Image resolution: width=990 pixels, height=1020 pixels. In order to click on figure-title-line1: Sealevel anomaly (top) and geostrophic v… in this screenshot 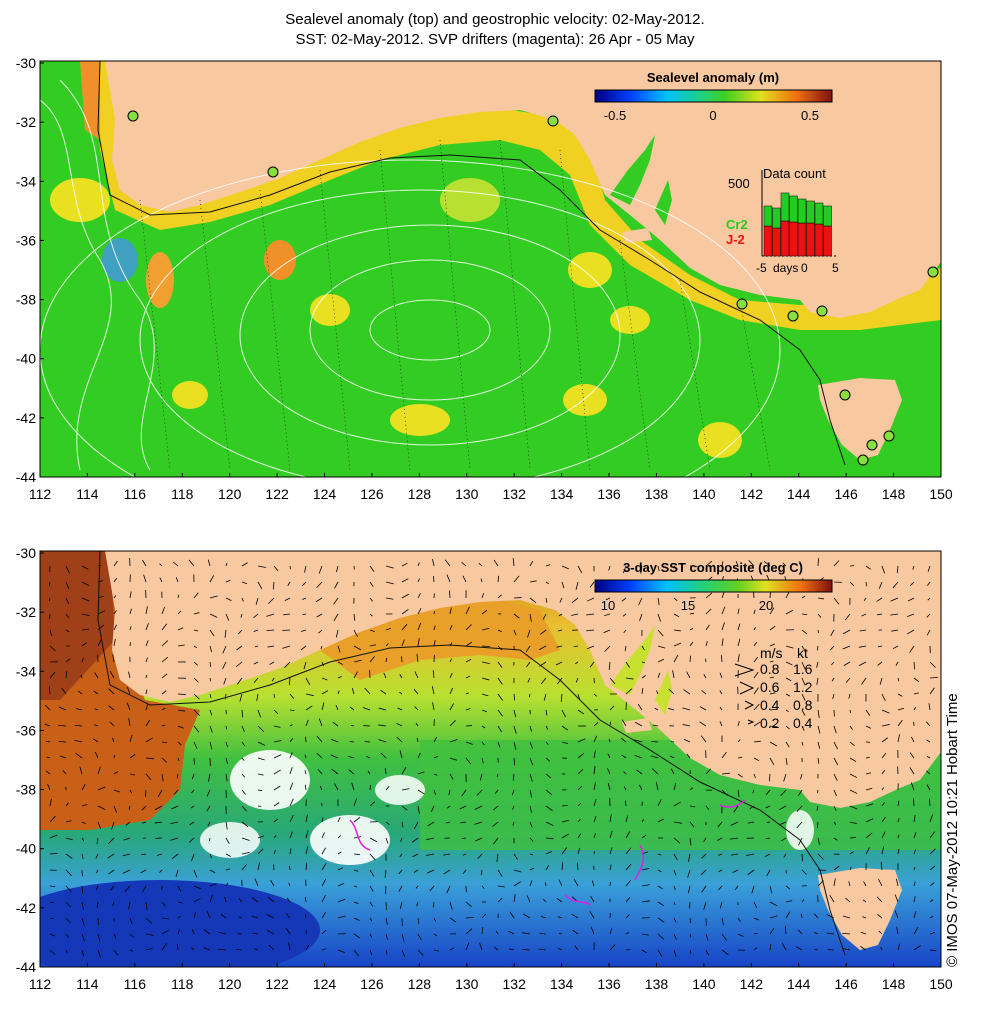, I will do `click(495, 19)`.